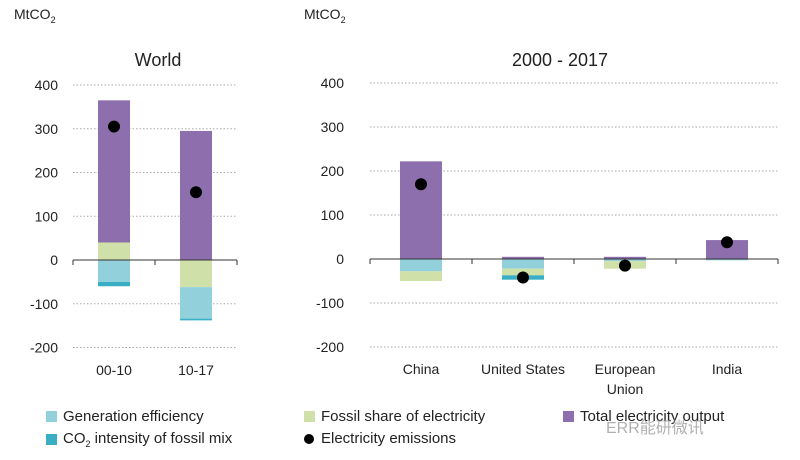  I want to click on left-unit-label: MtCO2, so click(35, 15).